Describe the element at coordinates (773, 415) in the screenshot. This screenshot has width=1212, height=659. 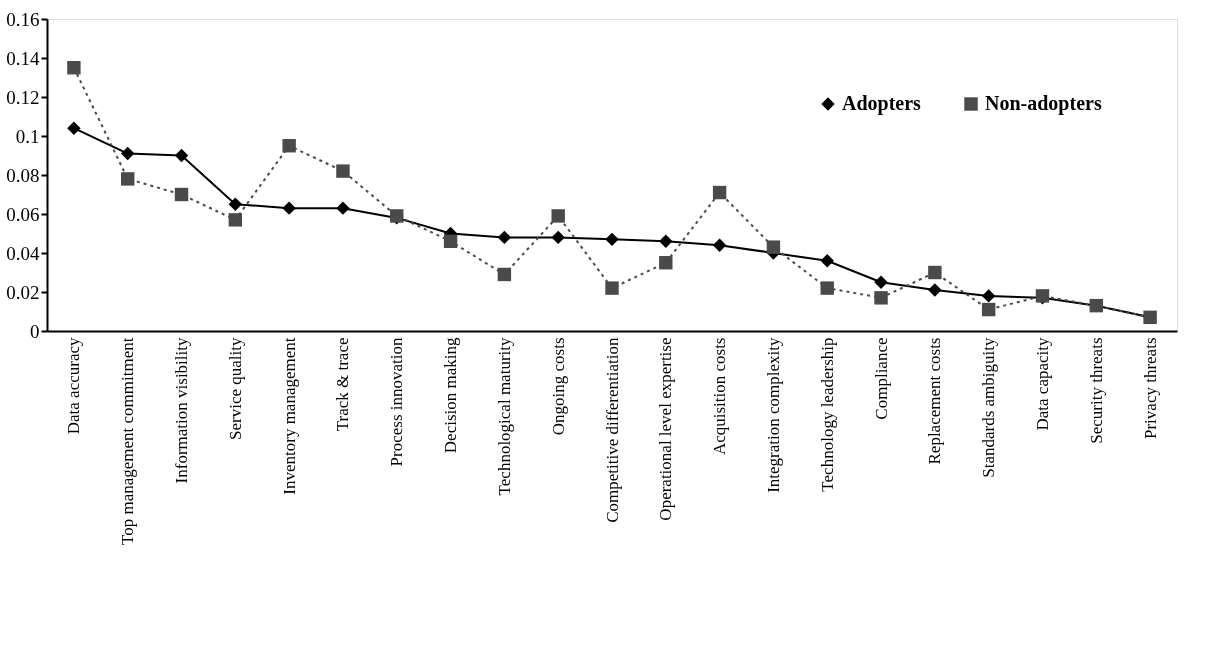
I see `x-tick-label: Integration complexity` at that location.